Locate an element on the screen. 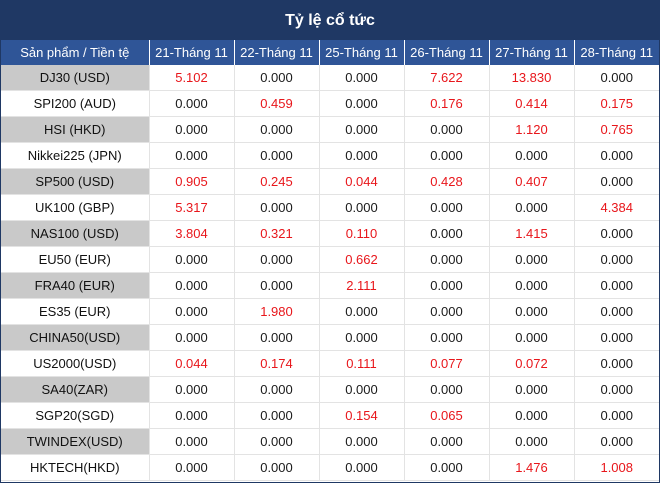 The width and height of the screenshot is (660, 483). dividend-value-cell: 5.102 is located at coordinates (192, 78).